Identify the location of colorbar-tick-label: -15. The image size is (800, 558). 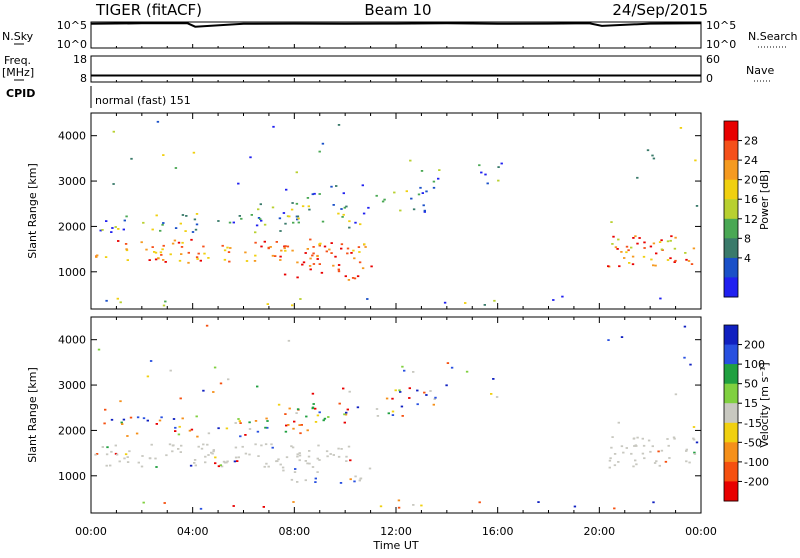
(753, 423).